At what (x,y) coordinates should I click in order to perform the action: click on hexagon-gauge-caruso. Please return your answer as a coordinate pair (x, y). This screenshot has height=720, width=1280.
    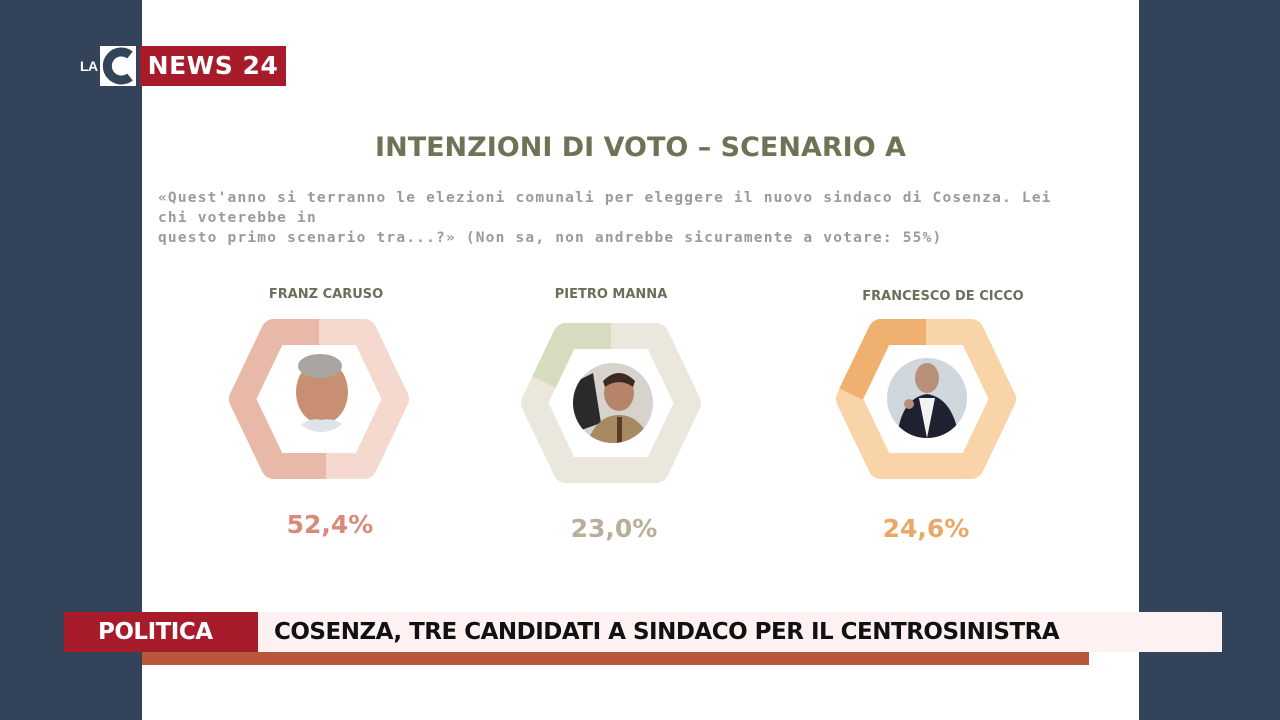
    Looking at the image, I should click on (319, 399).